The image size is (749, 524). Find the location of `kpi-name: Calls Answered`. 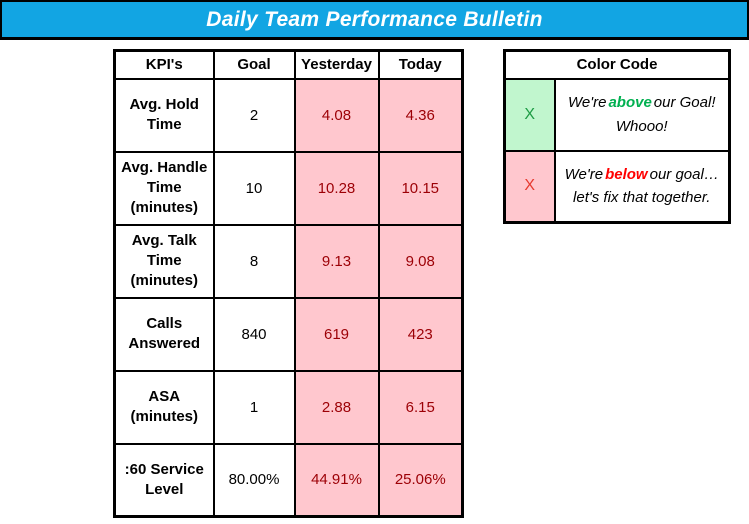

kpi-name: Calls Answered is located at coordinates (164, 334).